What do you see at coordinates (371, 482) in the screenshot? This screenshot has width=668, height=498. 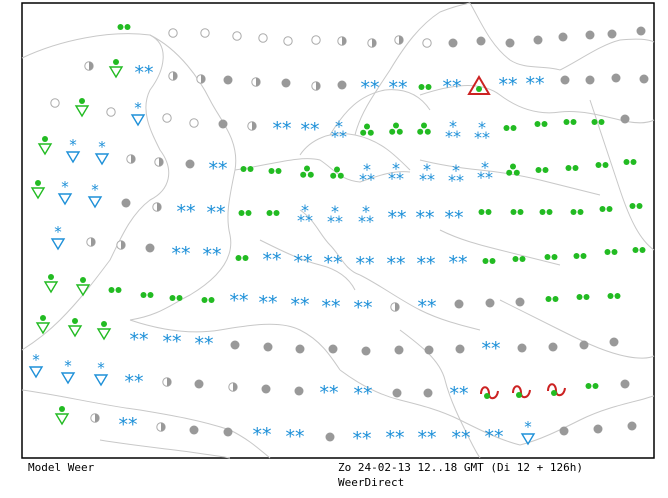 I see `source-label: WeerDirect` at bounding box center [371, 482].